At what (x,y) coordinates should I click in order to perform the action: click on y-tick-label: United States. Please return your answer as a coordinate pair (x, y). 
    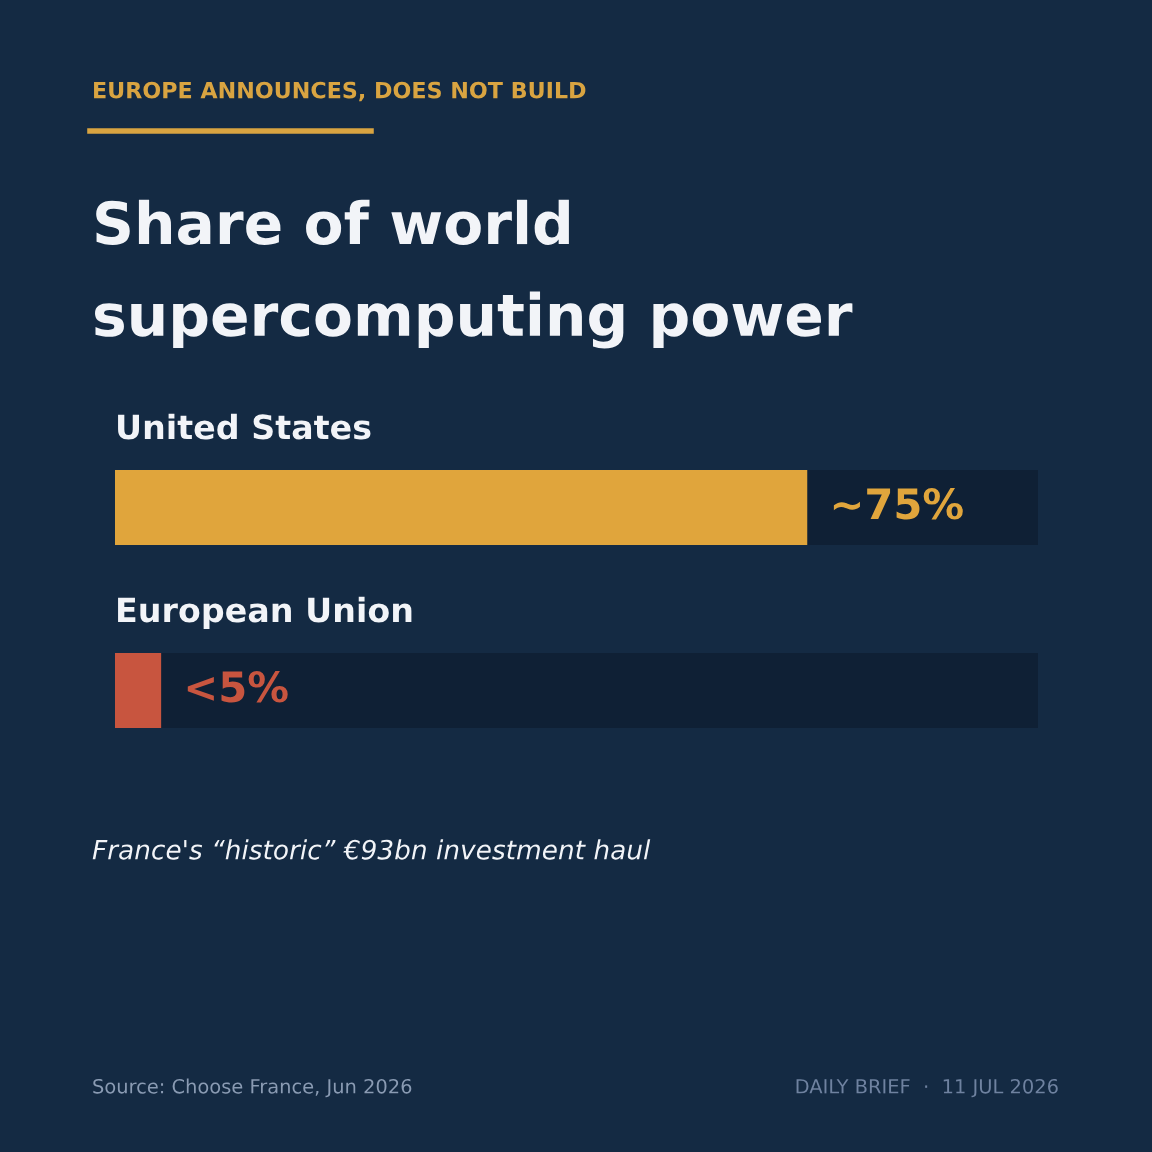
    Looking at the image, I should click on (244, 426).